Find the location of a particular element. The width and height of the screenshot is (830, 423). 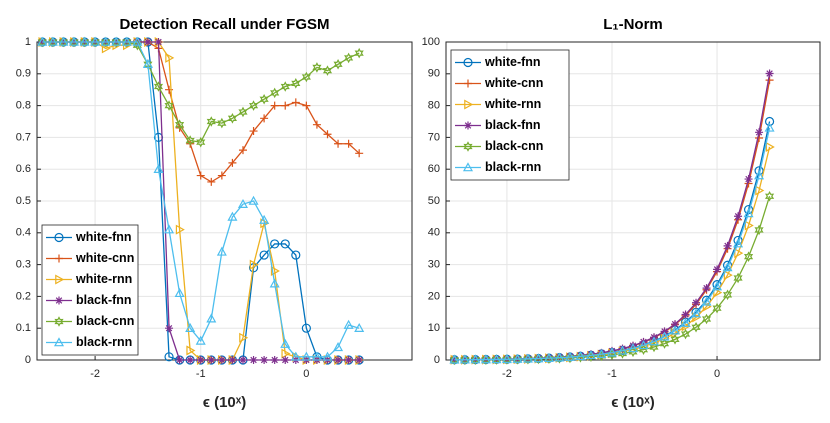

y-tick-label: 0.2 is located at coordinates (23, 296).